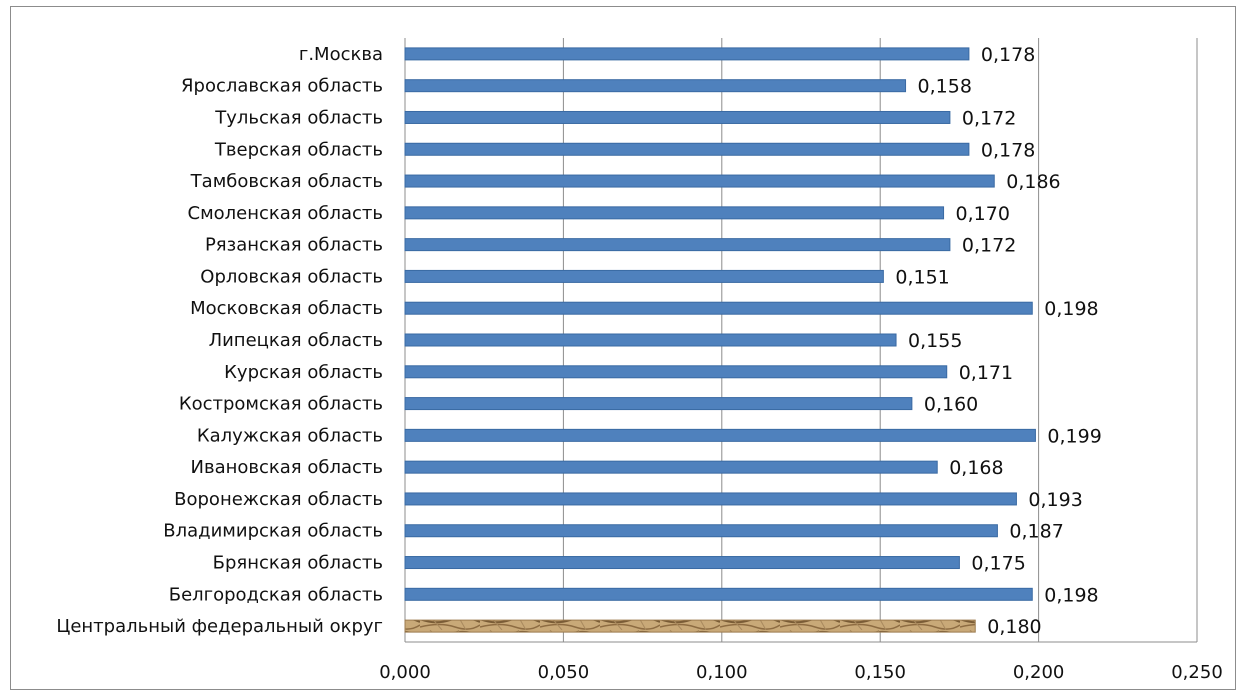 The image size is (1242, 695). Describe the element at coordinates (1071, 309) in the screenshot. I see `value-label-8: 0,198` at that location.